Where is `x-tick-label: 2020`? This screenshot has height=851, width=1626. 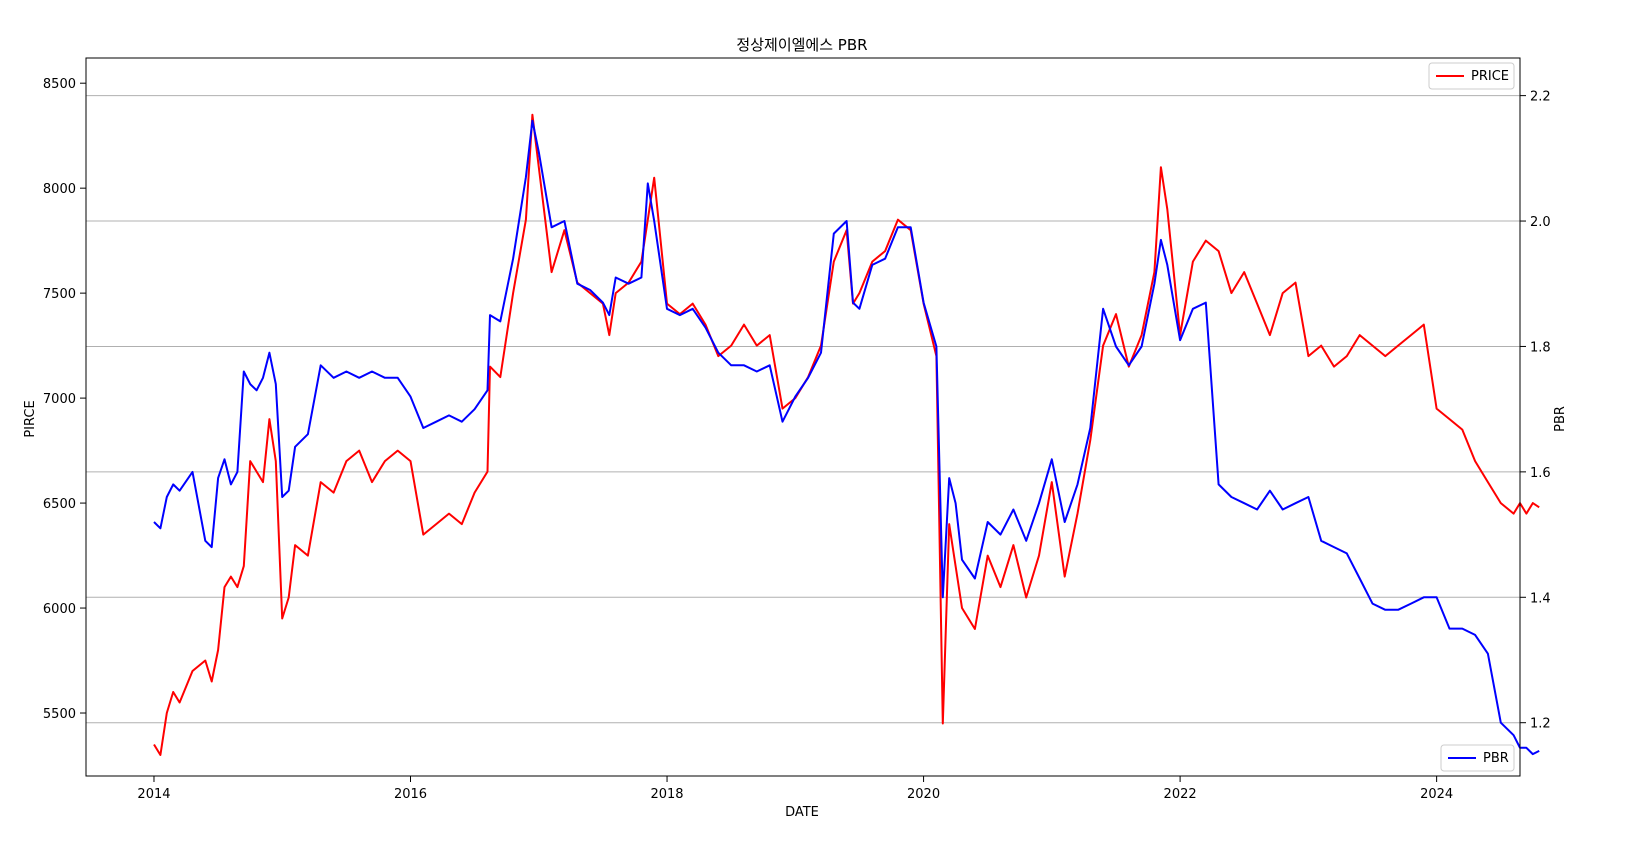 x-tick-label: 2020 is located at coordinates (923, 794).